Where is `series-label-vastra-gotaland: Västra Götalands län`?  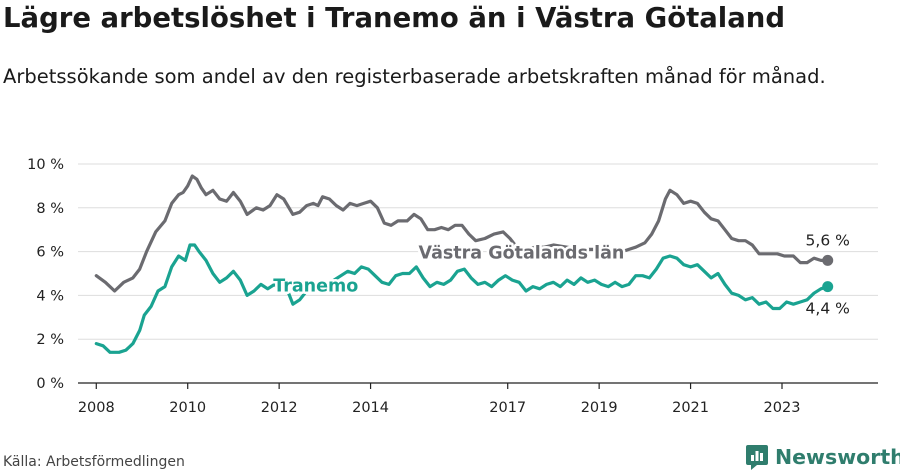
series-label-vastra-gotaland: Västra Götalands län is located at coordinates (522, 254).